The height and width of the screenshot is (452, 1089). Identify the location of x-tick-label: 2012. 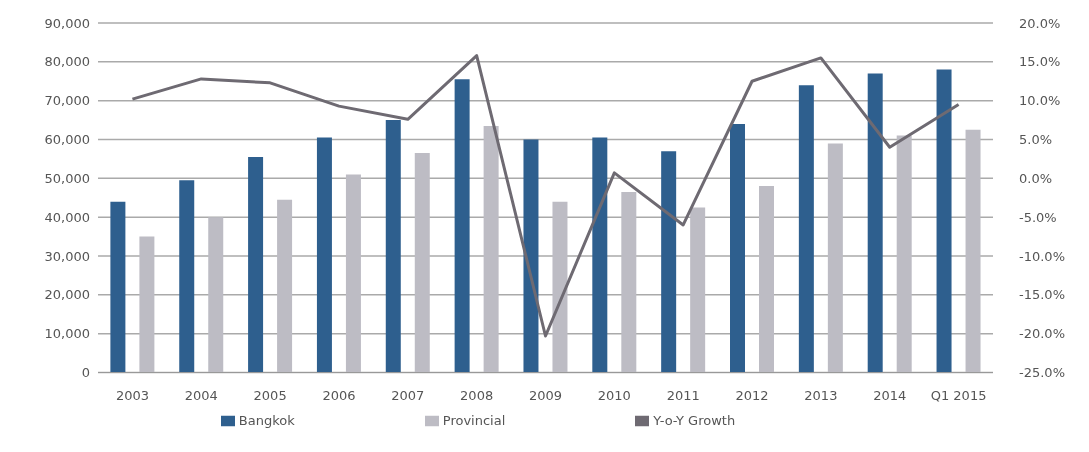
(752, 395).